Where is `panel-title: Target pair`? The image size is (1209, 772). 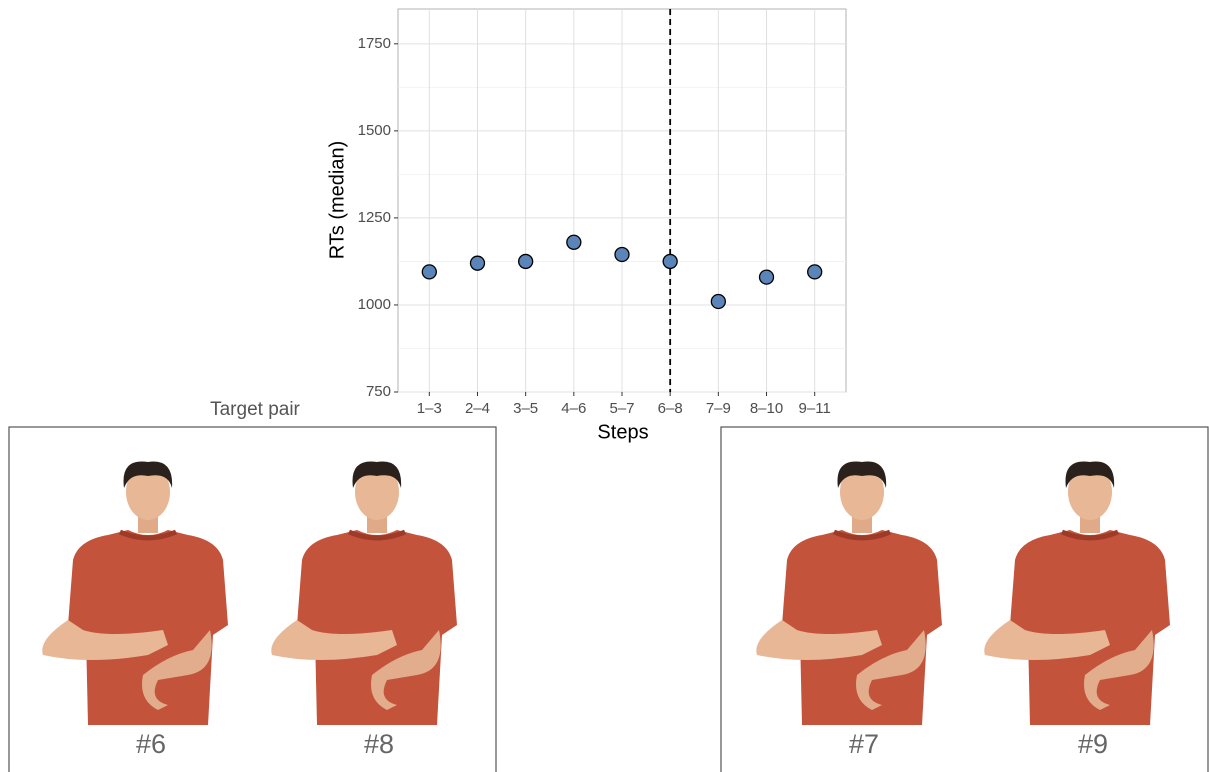
panel-title: Target pair is located at coordinates (255, 409).